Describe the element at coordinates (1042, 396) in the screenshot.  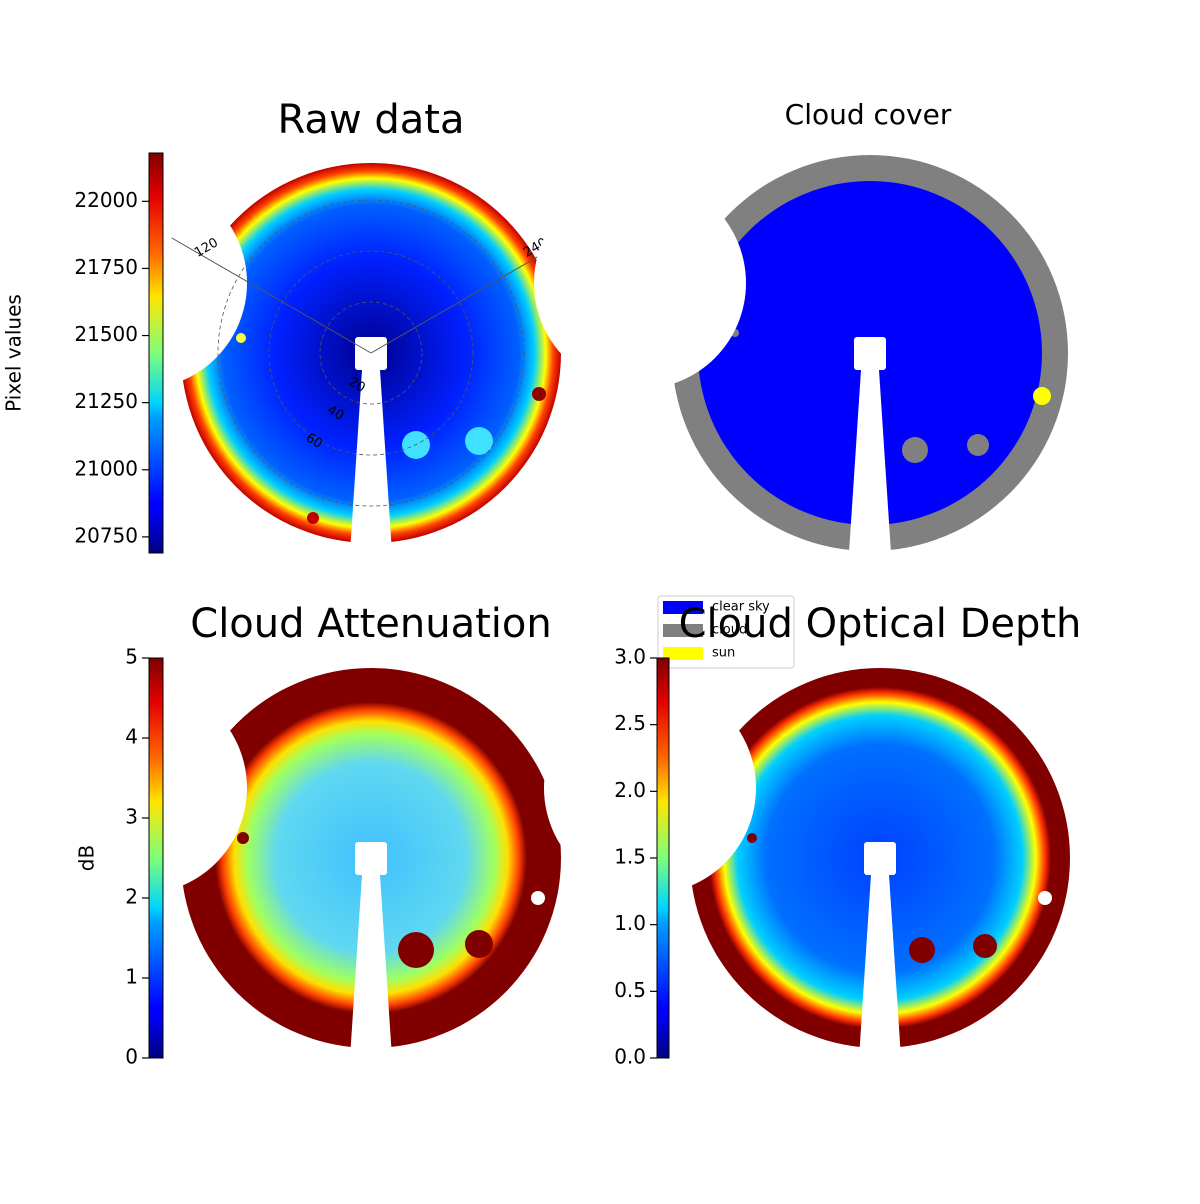
I see `sun-marker` at that location.